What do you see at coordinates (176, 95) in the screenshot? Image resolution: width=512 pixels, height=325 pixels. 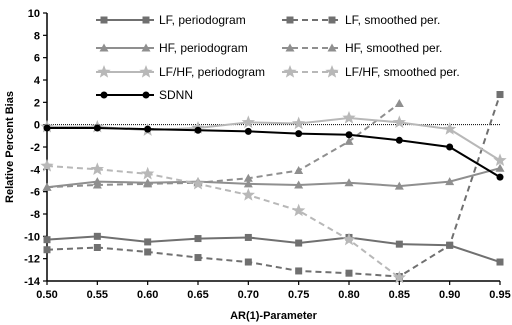 I see `legend-label: SDNN` at bounding box center [176, 95].